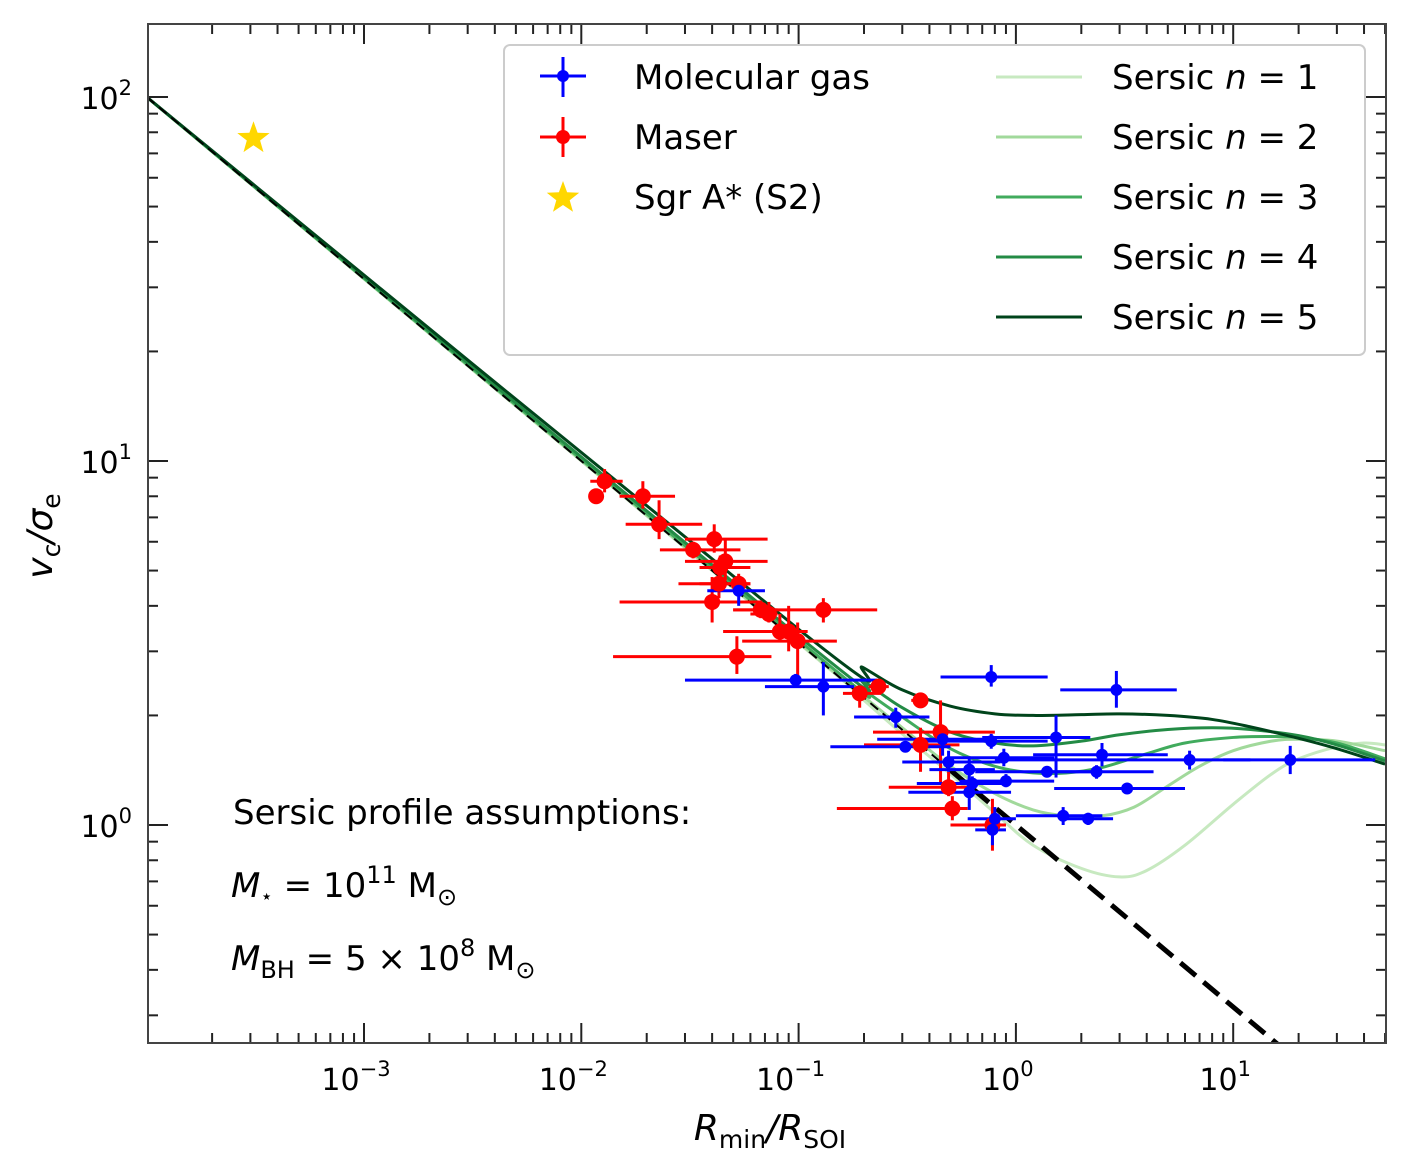 Image resolution: width=1408 pixels, height=1168 pixels. What do you see at coordinates (573, 1077) in the screenshot?
I see `x-tick-label: 10⁻²` at bounding box center [573, 1077].